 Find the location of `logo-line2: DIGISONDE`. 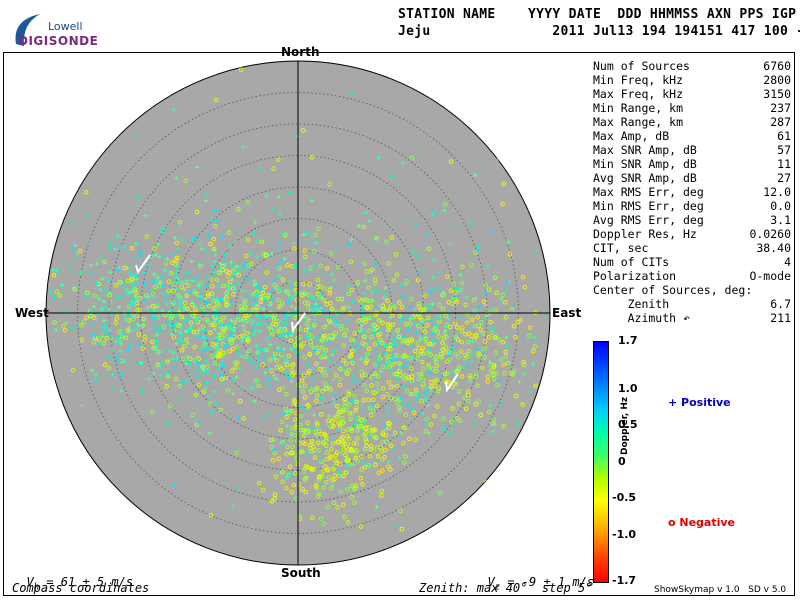

logo-line2: DIGISONDE is located at coordinates (58, 41).